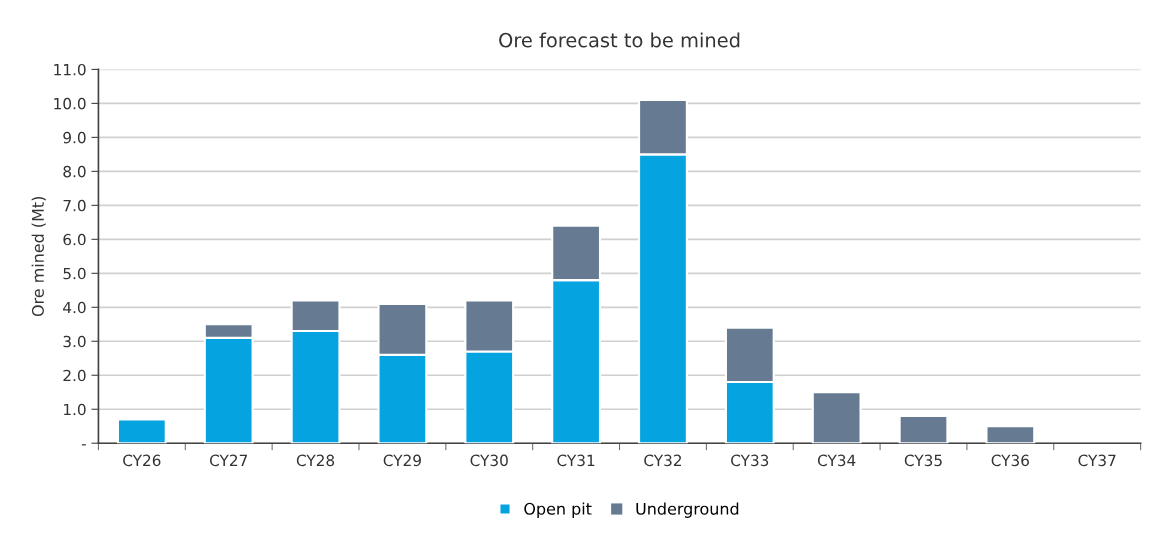 The image size is (1158, 534). Describe the element at coordinates (83, 445) in the screenshot. I see `y-tick-label: -` at that location.